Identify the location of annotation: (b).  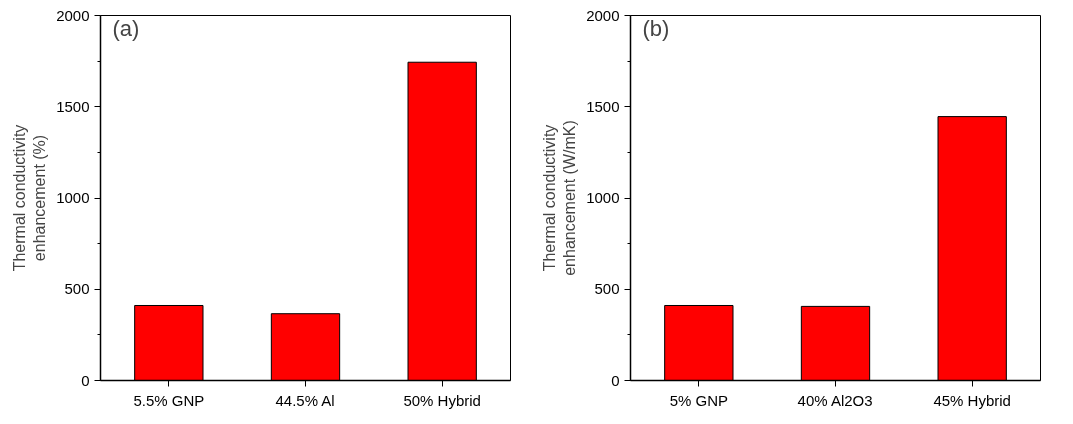
(656, 28).